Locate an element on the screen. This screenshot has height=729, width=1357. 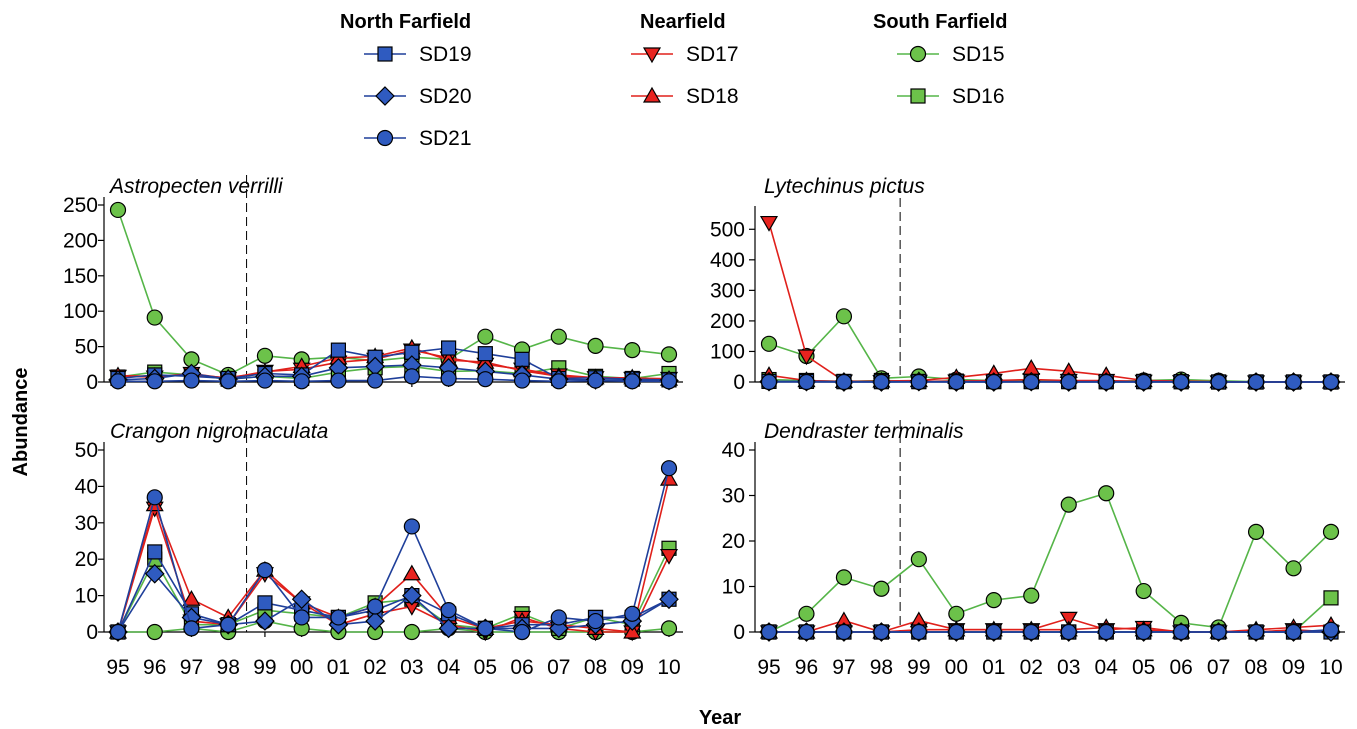
x-tick-label: 95 is located at coordinates (768, 667).